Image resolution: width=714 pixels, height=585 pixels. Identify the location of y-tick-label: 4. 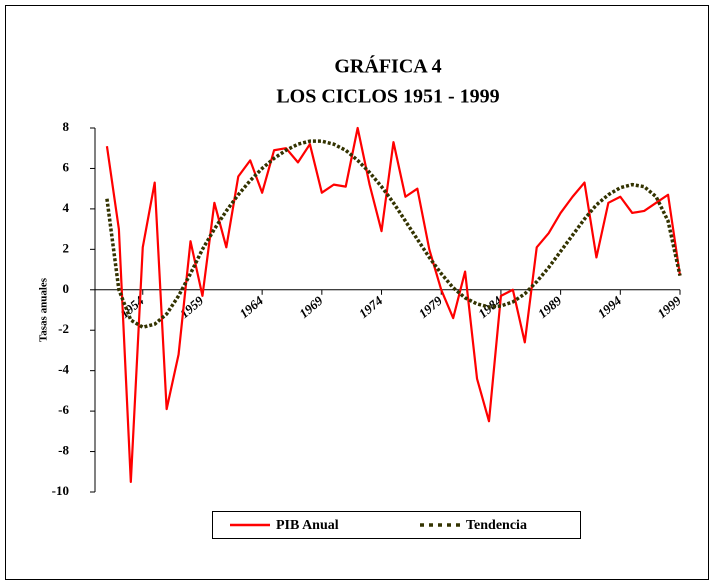
(66, 207).